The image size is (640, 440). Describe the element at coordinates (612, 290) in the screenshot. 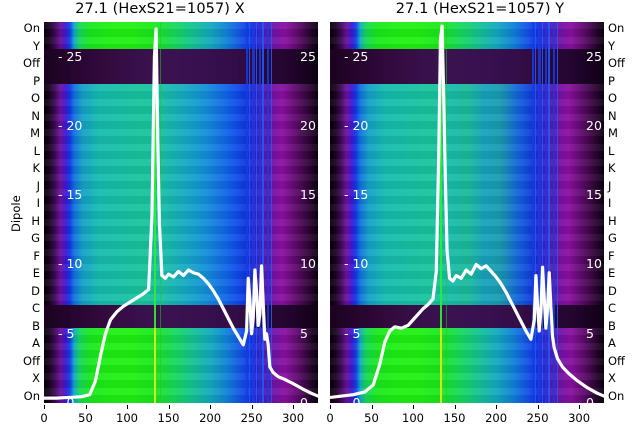

I see `category-label-right: D` at that location.